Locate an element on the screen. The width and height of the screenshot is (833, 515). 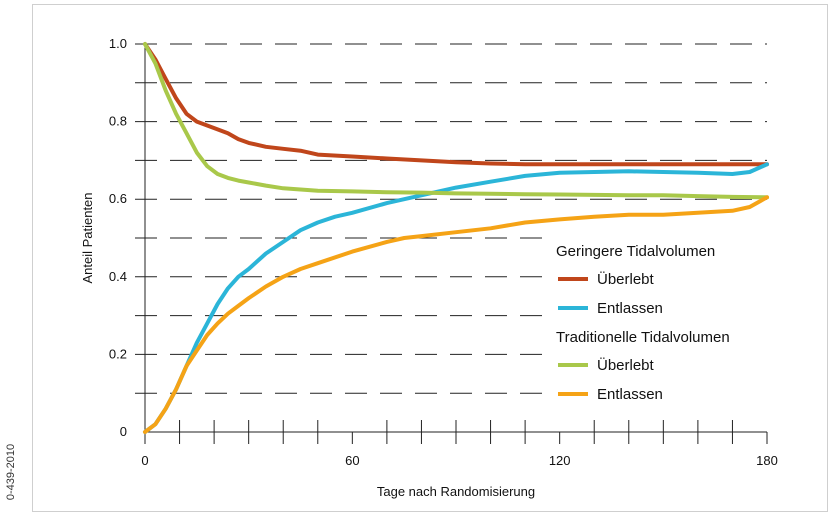
y-tick-label: 0.6 is located at coordinates (118, 198).